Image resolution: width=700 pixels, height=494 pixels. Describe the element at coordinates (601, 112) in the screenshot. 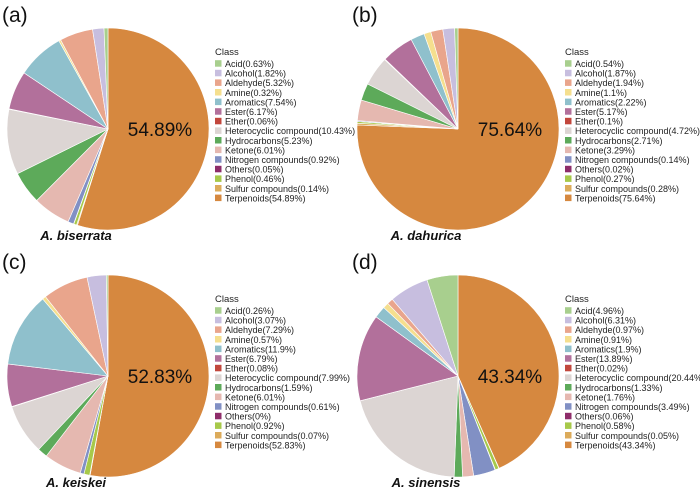

I see `legend-label-ester: Ester(5.17%)` at that location.